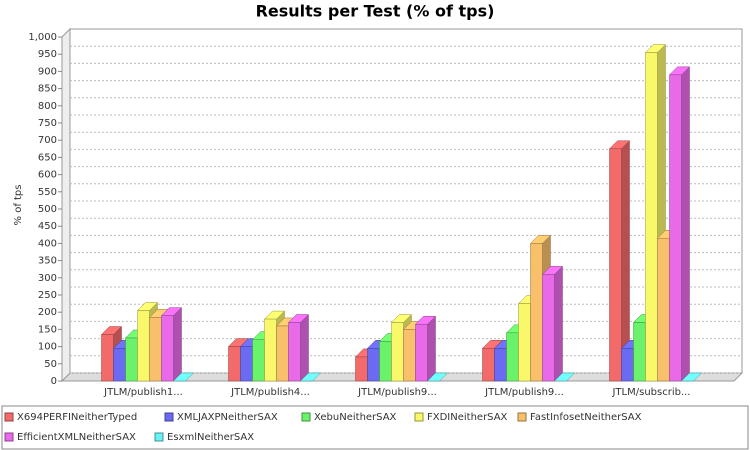 The image size is (750, 450). I want to click on y-tick-label: 650, so click(47, 157).